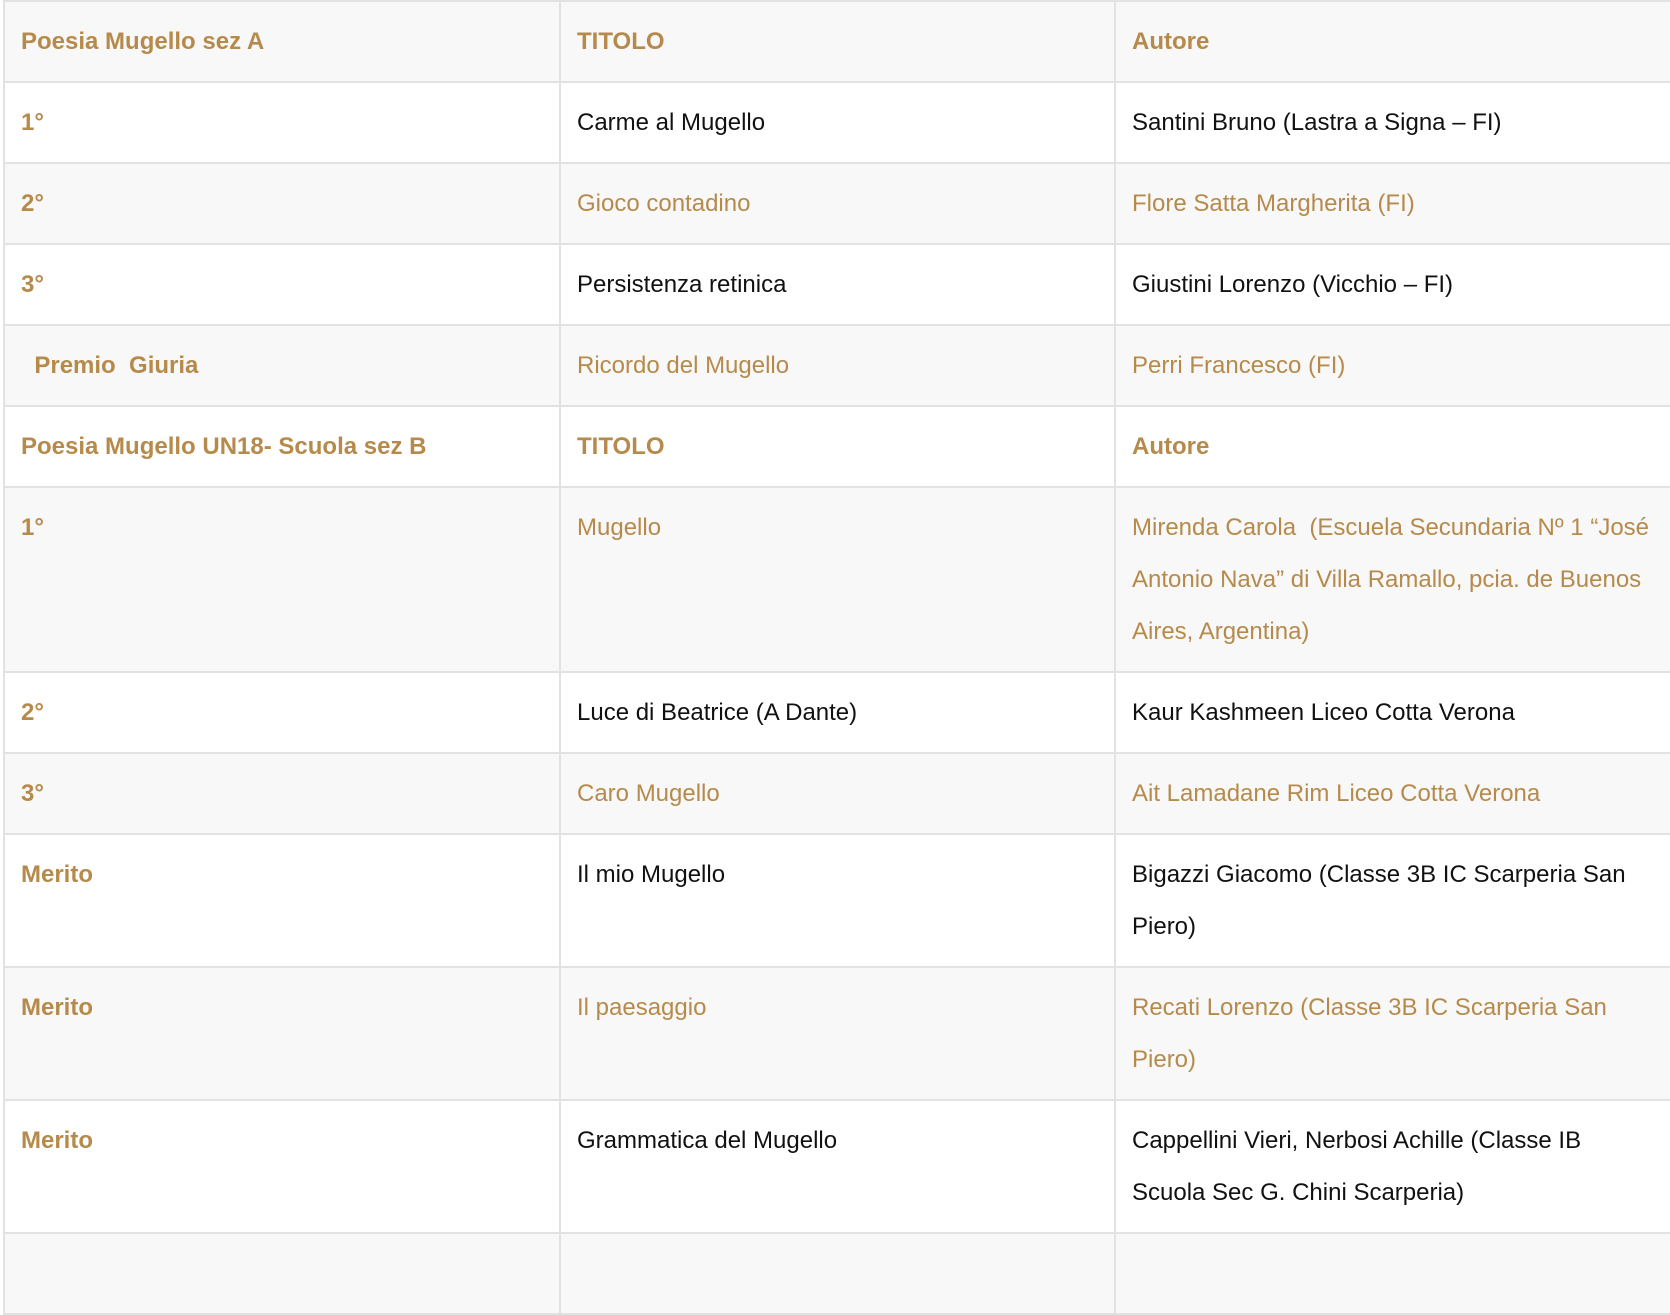 The width and height of the screenshot is (1670, 1315). I want to click on title-cell: Caro Mugello, so click(837, 793).